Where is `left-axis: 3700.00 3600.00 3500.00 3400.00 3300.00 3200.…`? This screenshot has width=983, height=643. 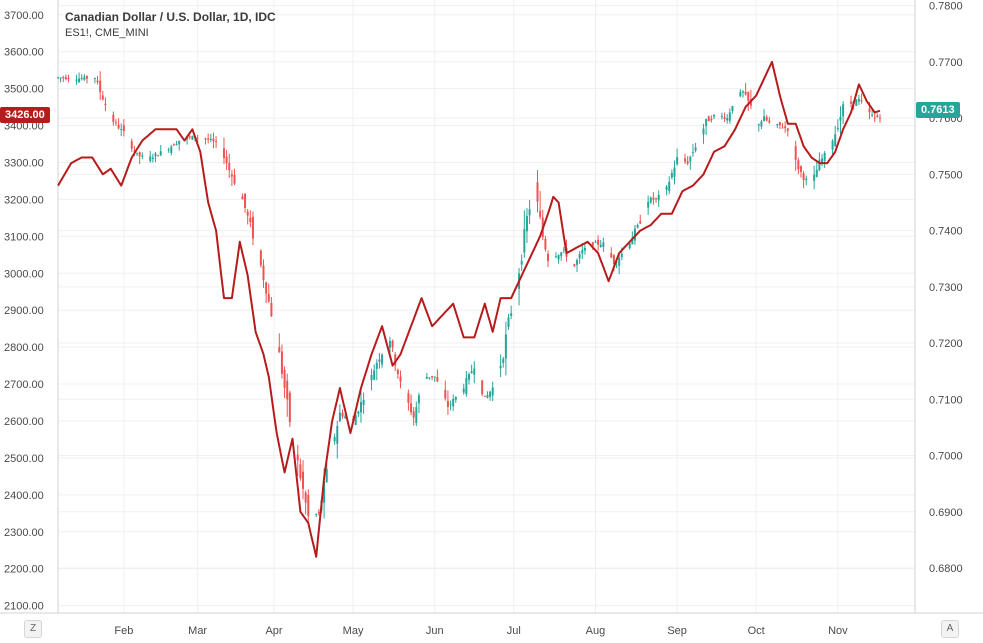 left-axis: 3700.00 3600.00 3500.00 3400.00 3300.00 3200.… is located at coordinates (24, 311).